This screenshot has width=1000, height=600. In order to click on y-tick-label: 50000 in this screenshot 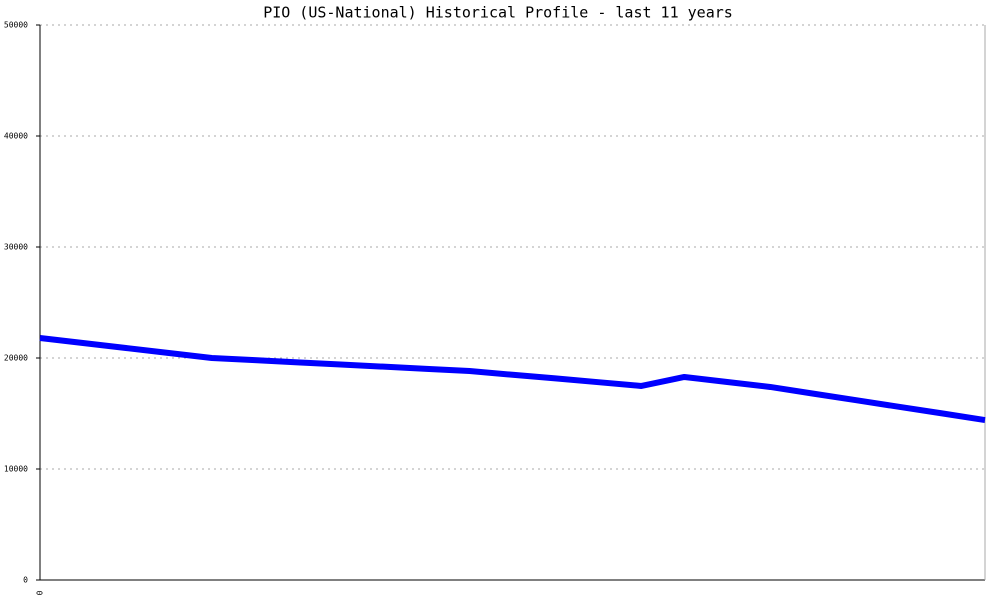, I will do `click(16, 25)`.